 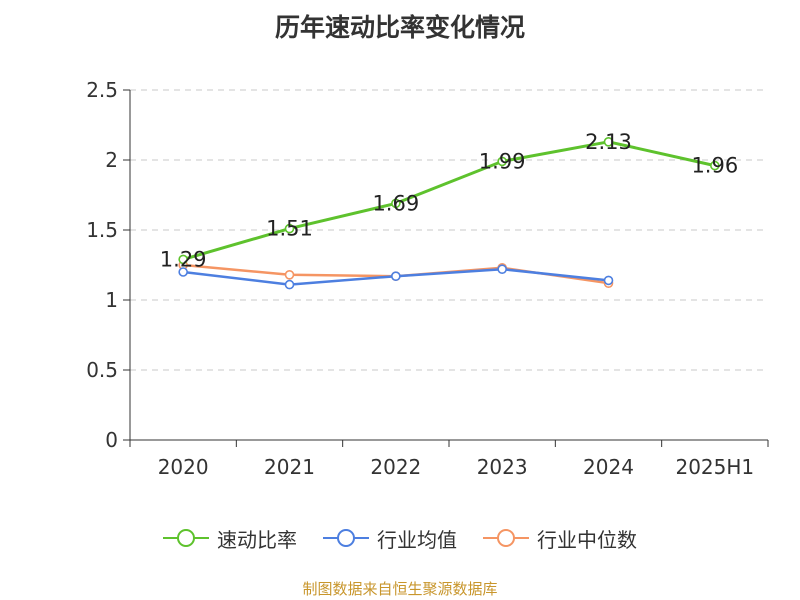 What do you see at coordinates (587, 539) in the screenshot?
I see `legend-label: 行业中位数` at bounding box center [587, 539].